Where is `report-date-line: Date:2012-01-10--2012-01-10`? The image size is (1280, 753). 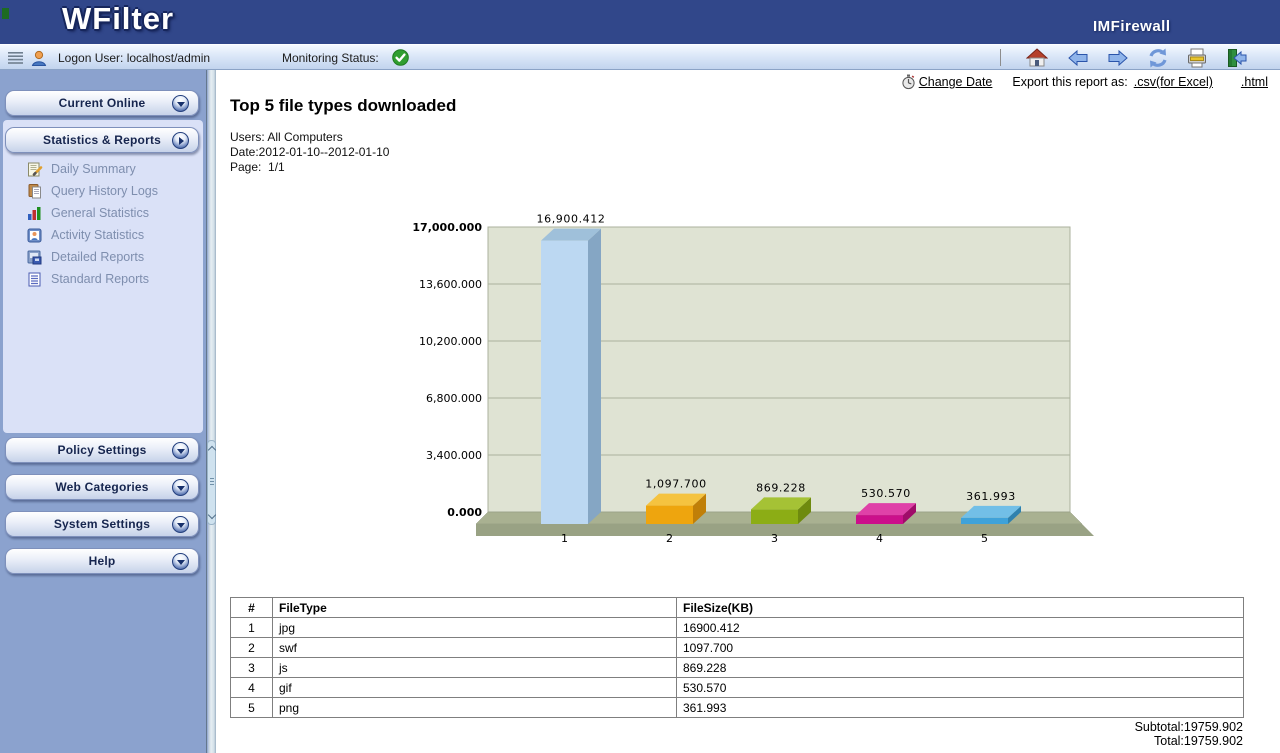
report-date-line: Date:2012-01-10--2012-01-10 is located at coordinates (310, 152).